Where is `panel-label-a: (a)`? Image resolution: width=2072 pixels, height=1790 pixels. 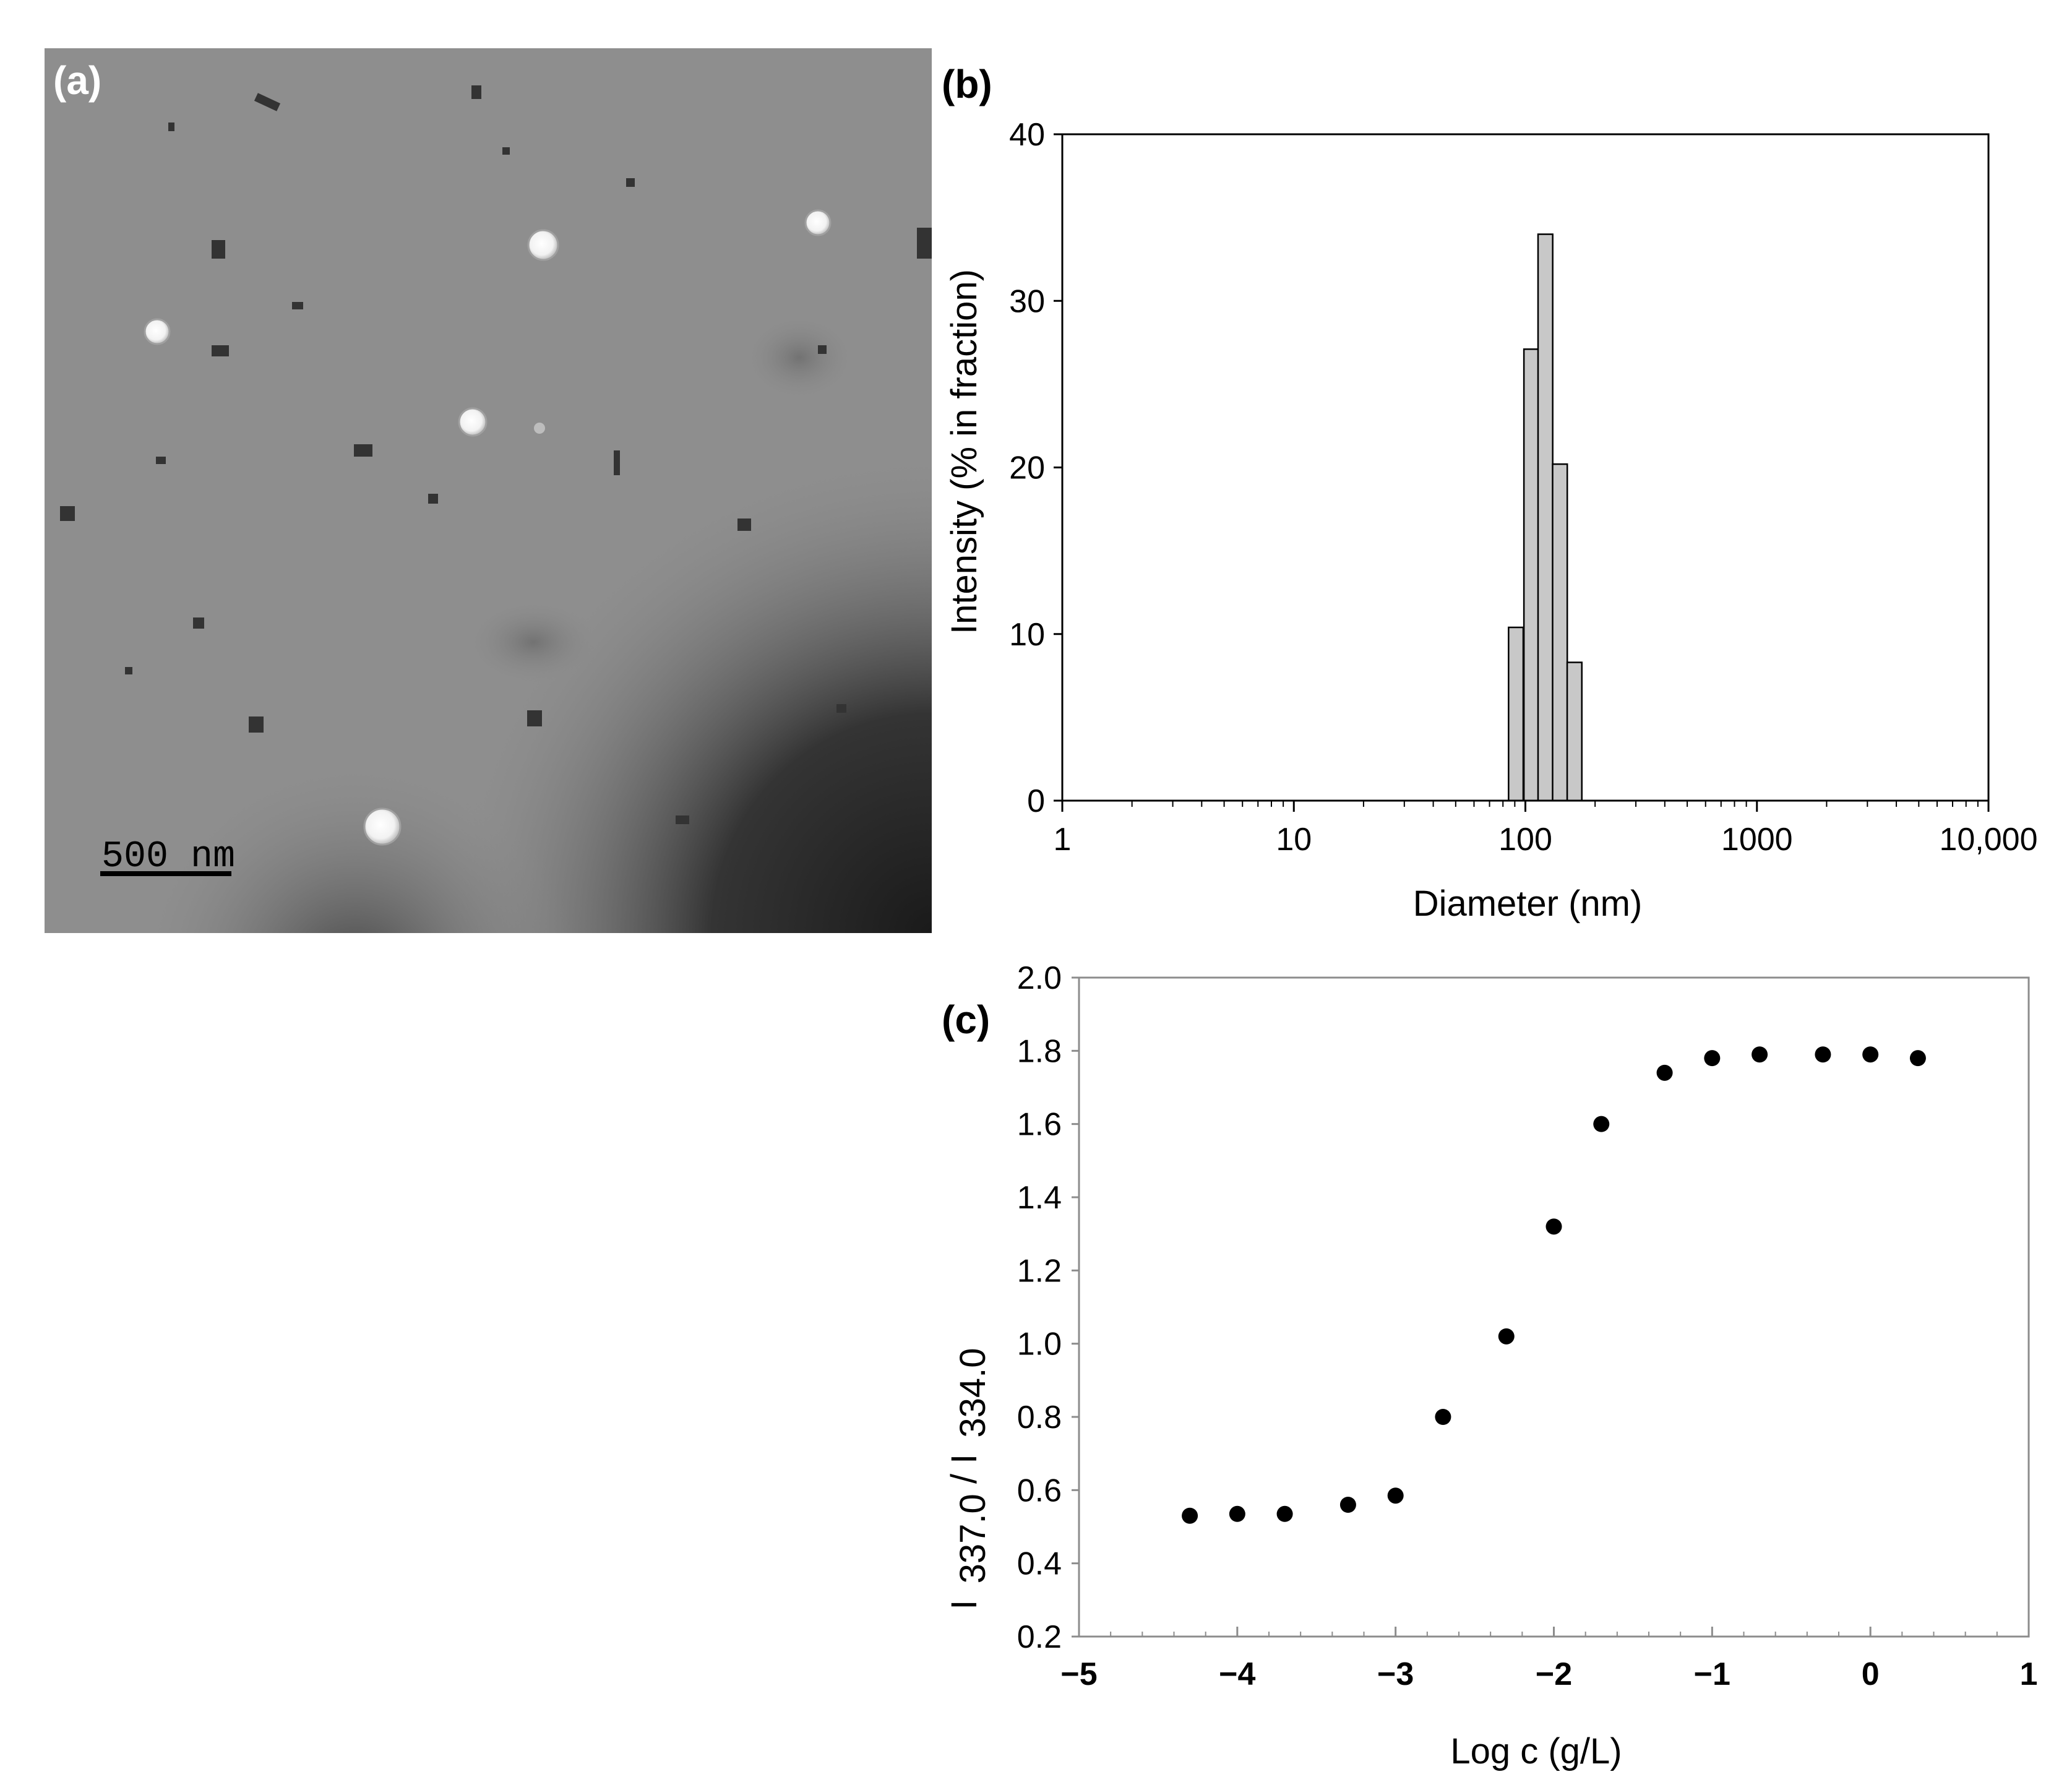
panel-label-a: (a) is located at coordinates (77, 80).